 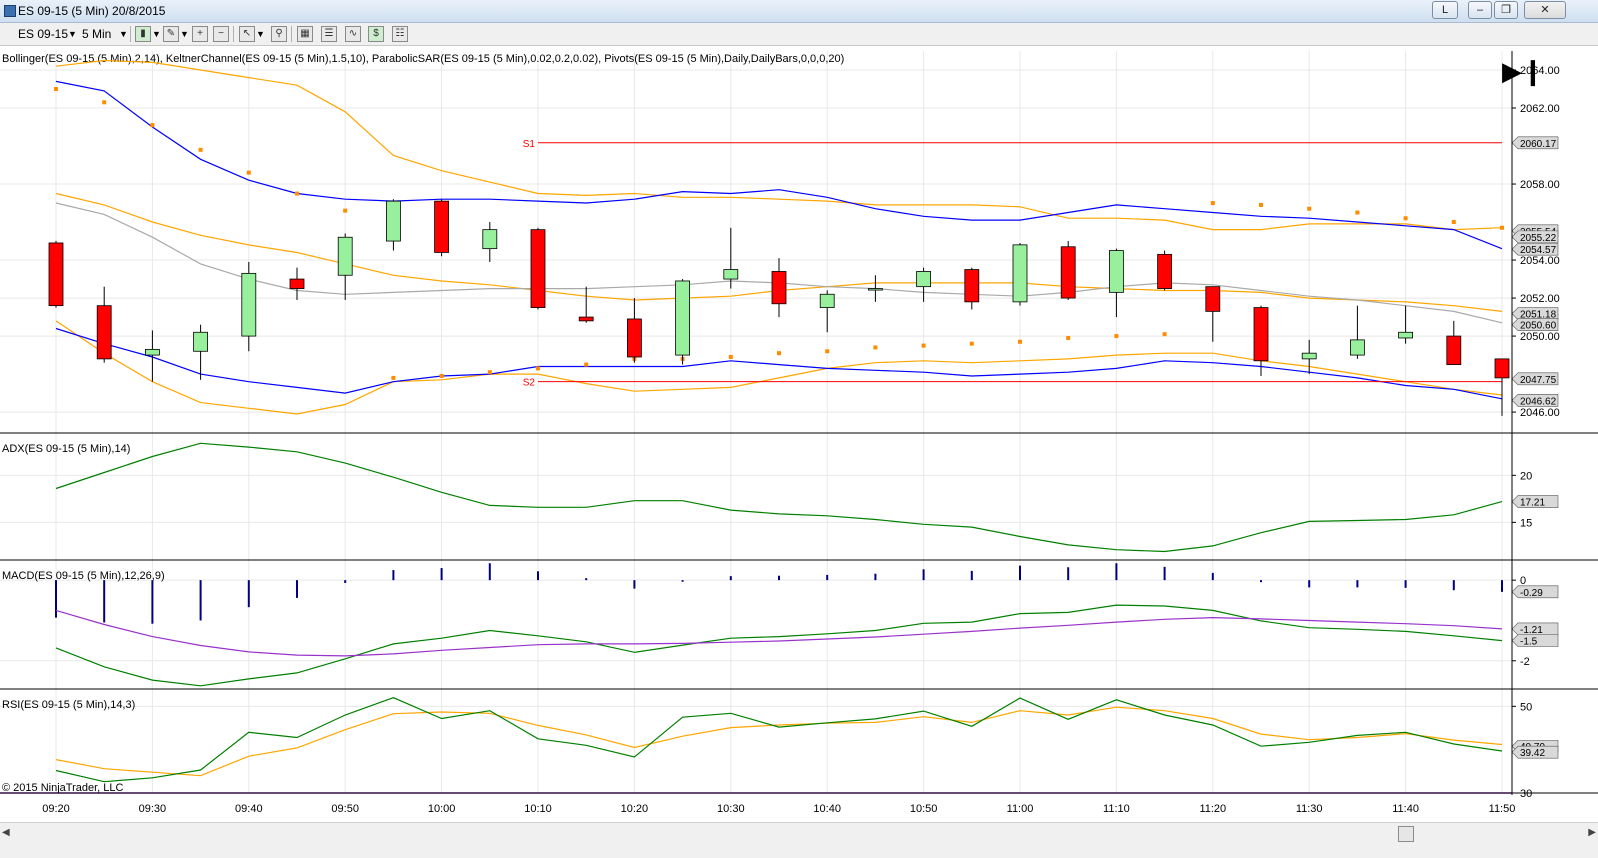 I want to click on price-y-tick-label: 2058.00, so click(x=1540, y=185).